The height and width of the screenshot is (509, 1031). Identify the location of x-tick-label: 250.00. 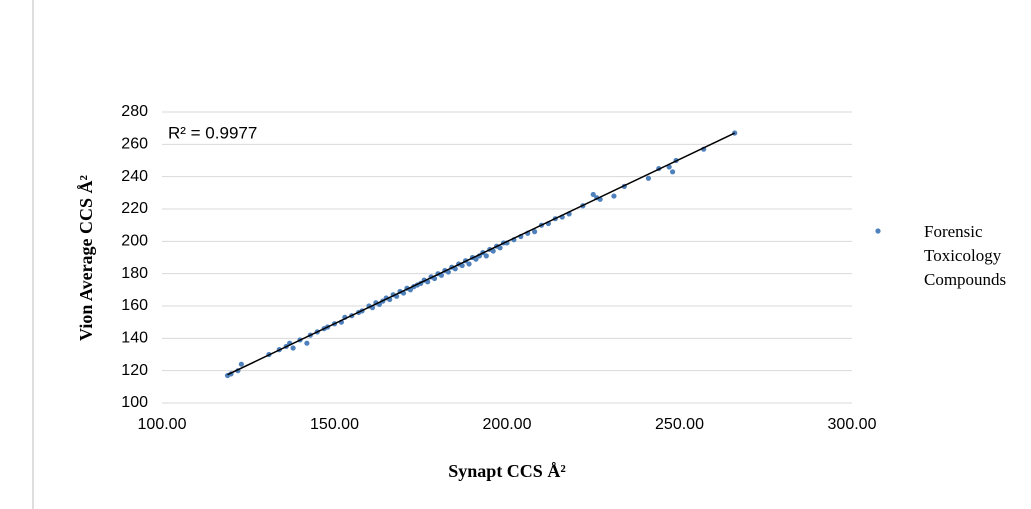
(679, 424).